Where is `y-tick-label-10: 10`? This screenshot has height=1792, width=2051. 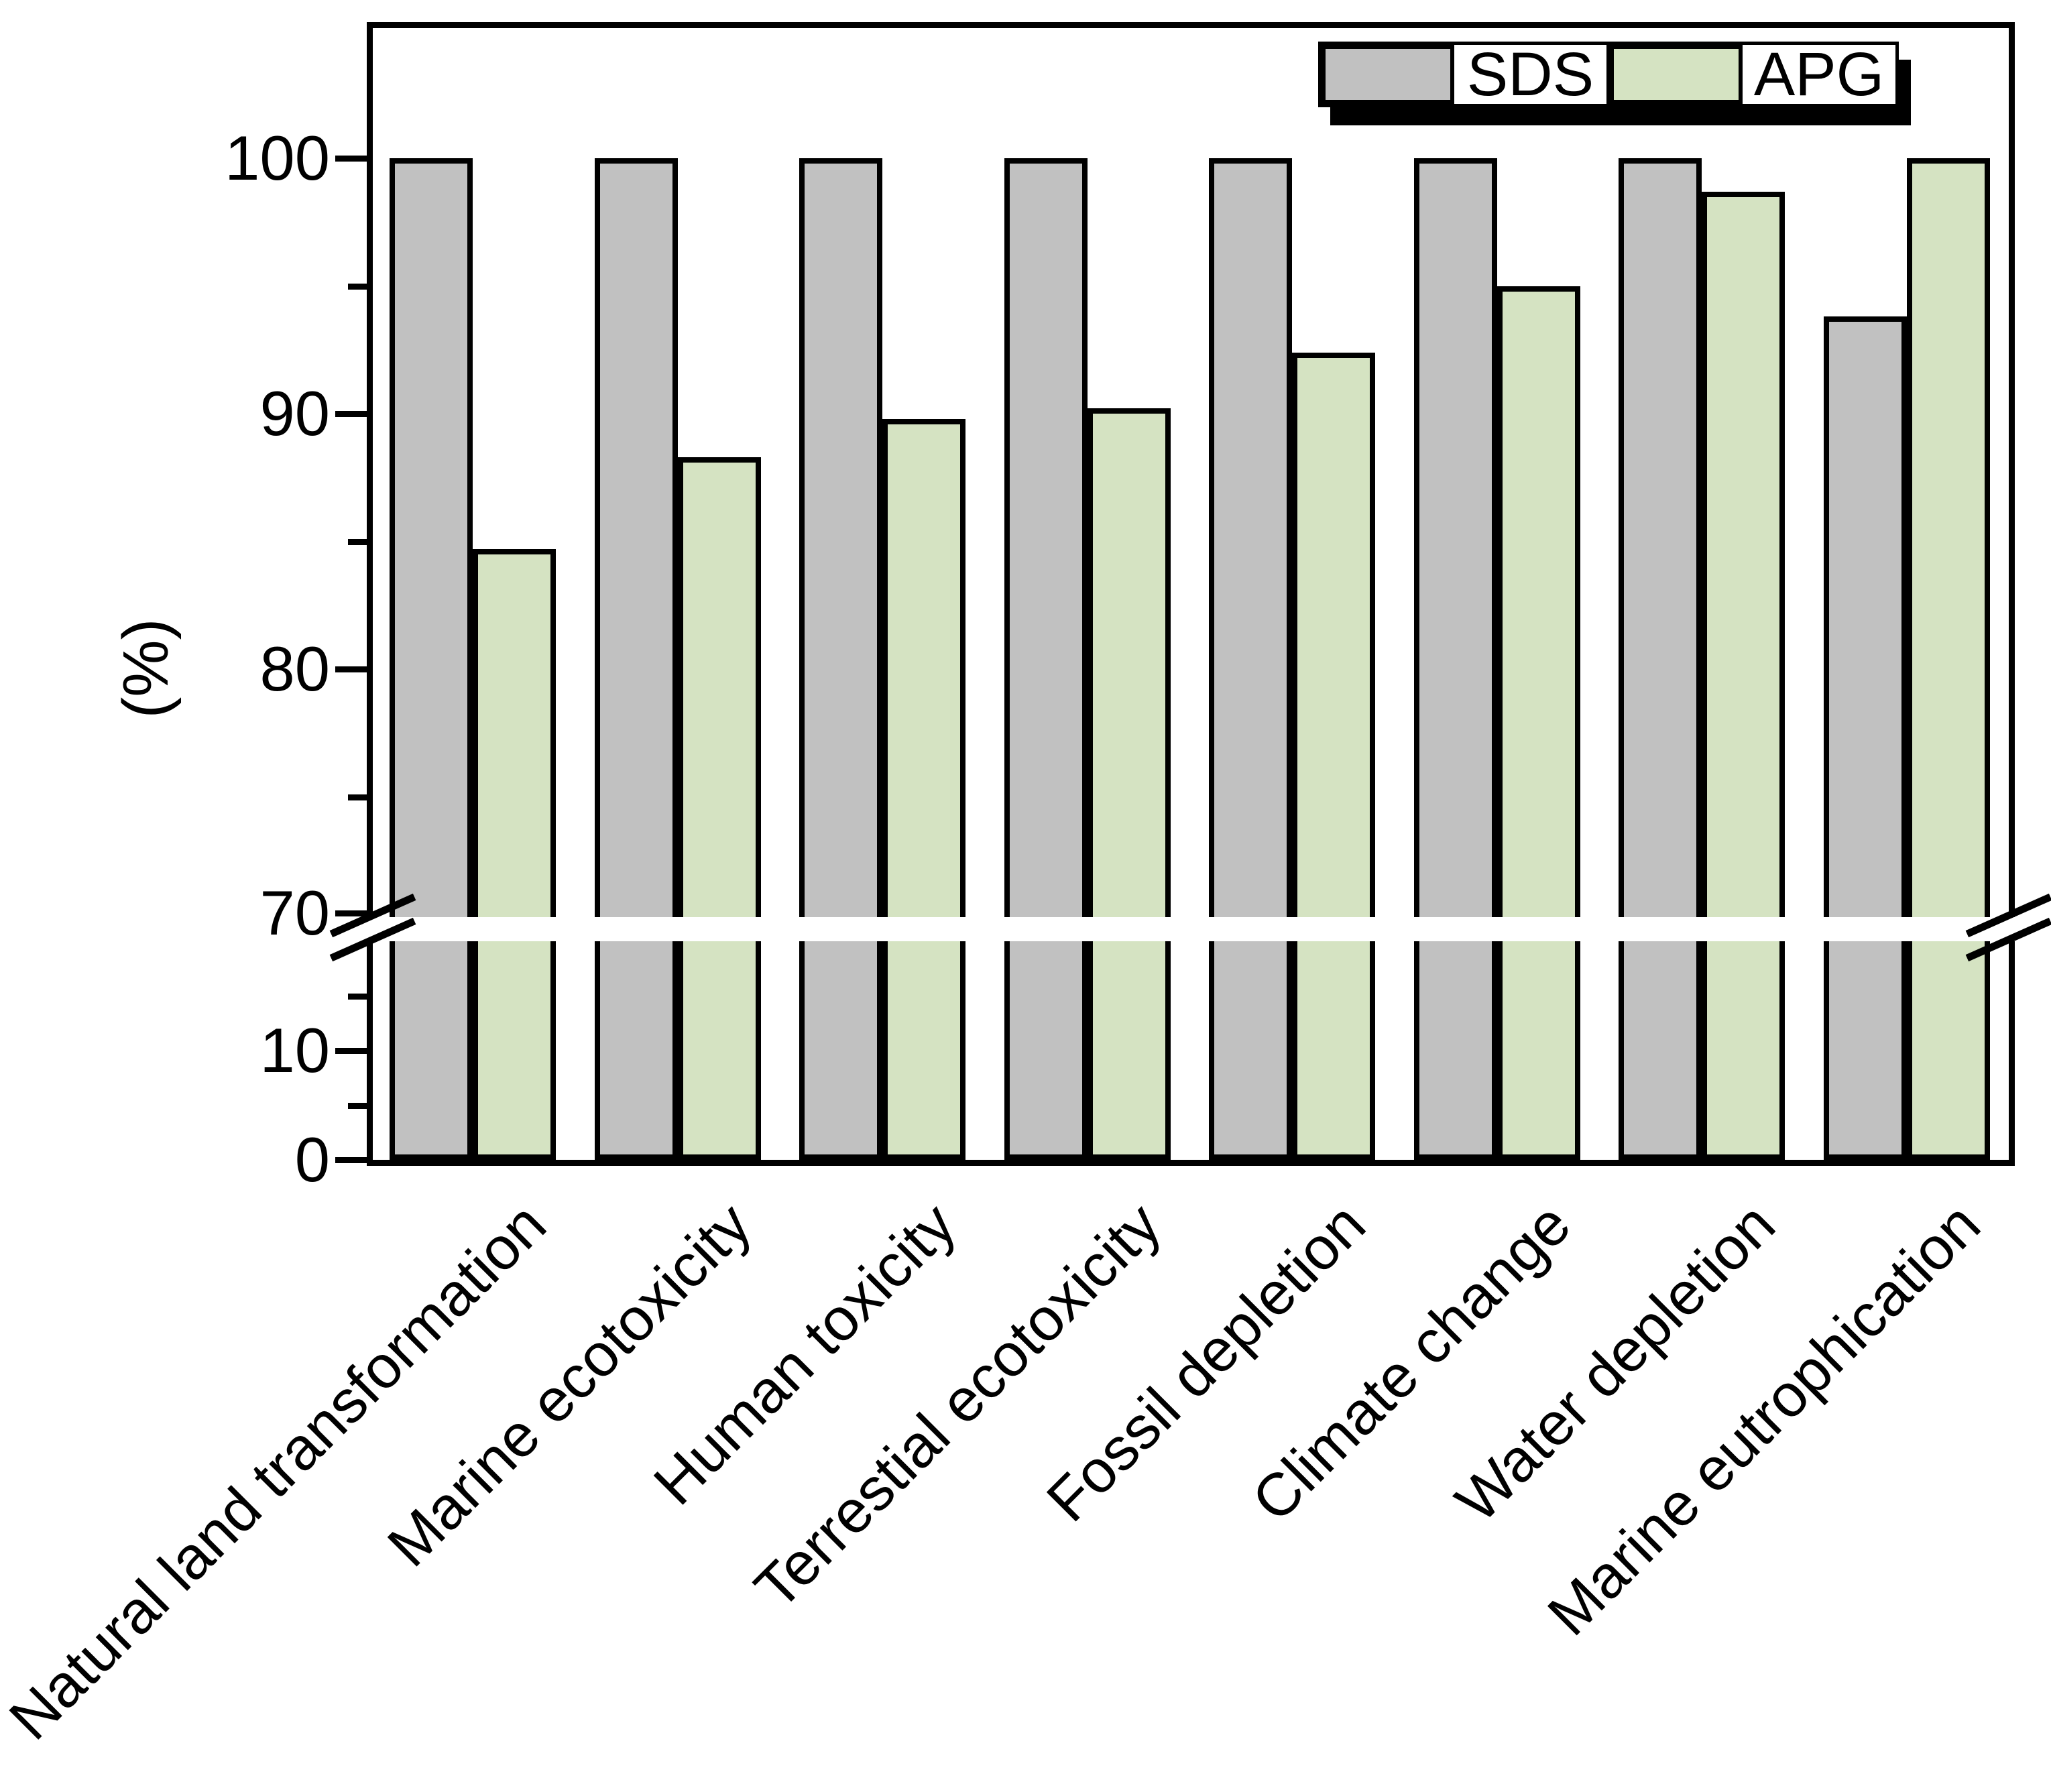
y-tick-label-10: 10 is located at coordinates (294, 1050).